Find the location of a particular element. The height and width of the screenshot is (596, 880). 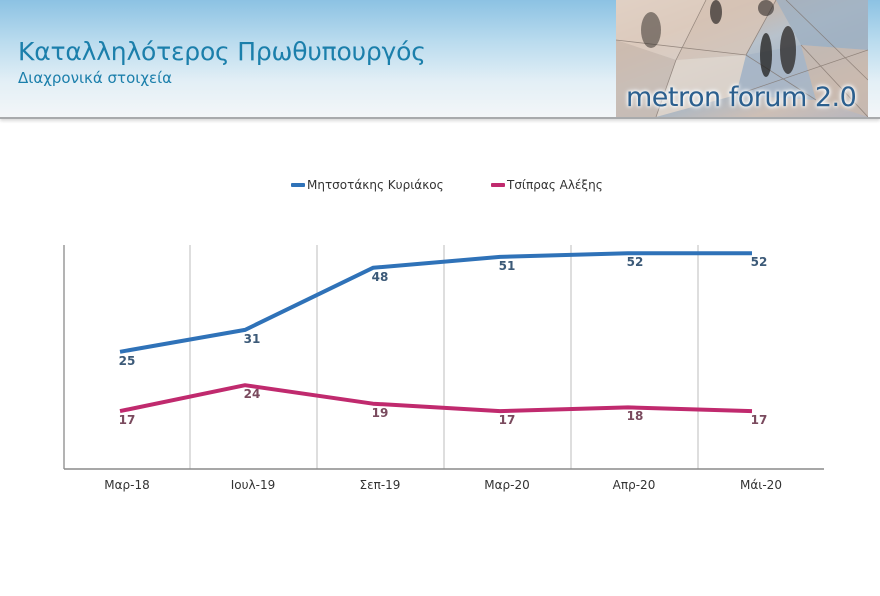

data-point-label: 48 is located at coordinates (380, 276).